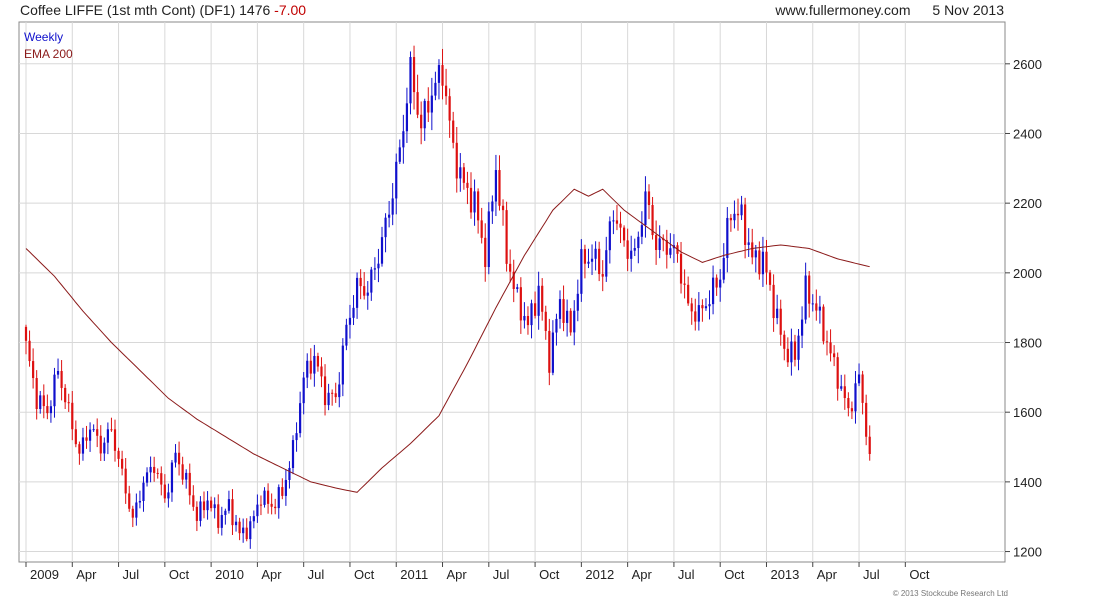 The height and width of the screenshot is (600, 1100). Describe the element at coordinates (843, 10) in the screenshot. I see `site-link: www.fullermoney.com` at that location.